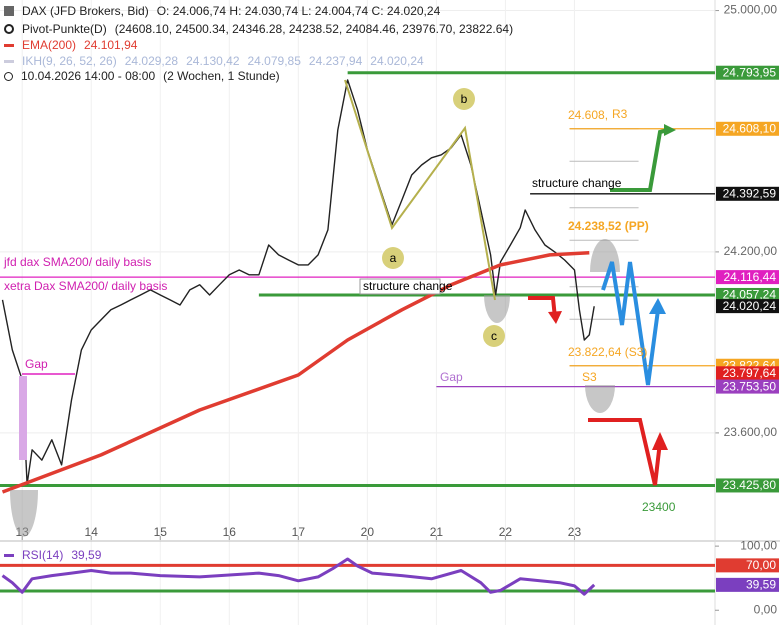 This screenshot has width=780, height=625. Describe the element at coordinates (506, 532) in the screenshot. I see `x-tick-label: 22` at that location.